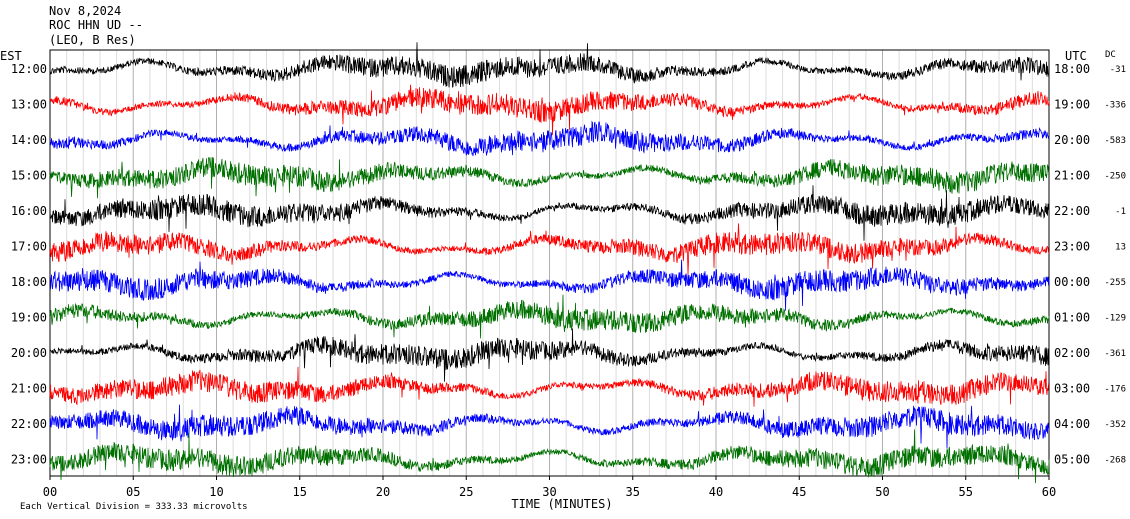 The height and width of the screenshot is (519, 1130). What do you see at coordinates (92, 40) in the screenshot?
I see `network-label: (LEO, B Res)` at bounding box center [92, 40].